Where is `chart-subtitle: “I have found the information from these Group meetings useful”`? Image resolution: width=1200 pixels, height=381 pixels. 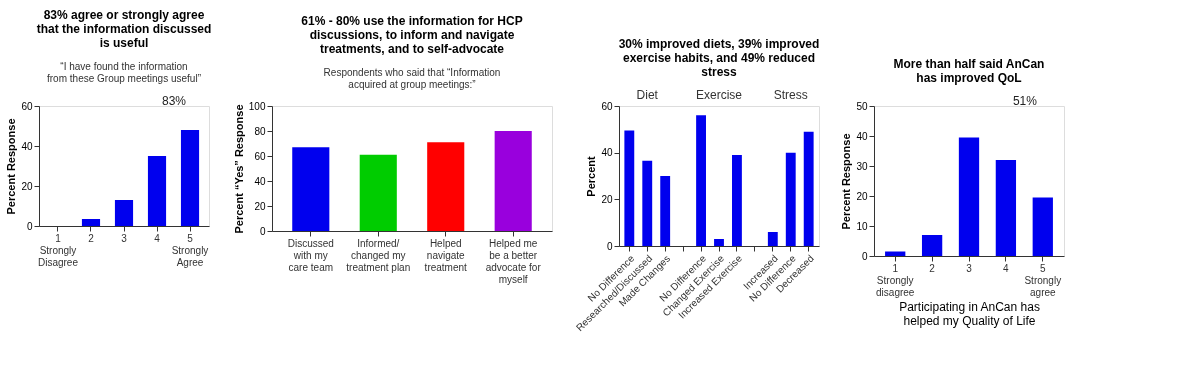
chart-subtitle: “I have found the information from these Group meetings useful” is located at coordinates (124, 72).